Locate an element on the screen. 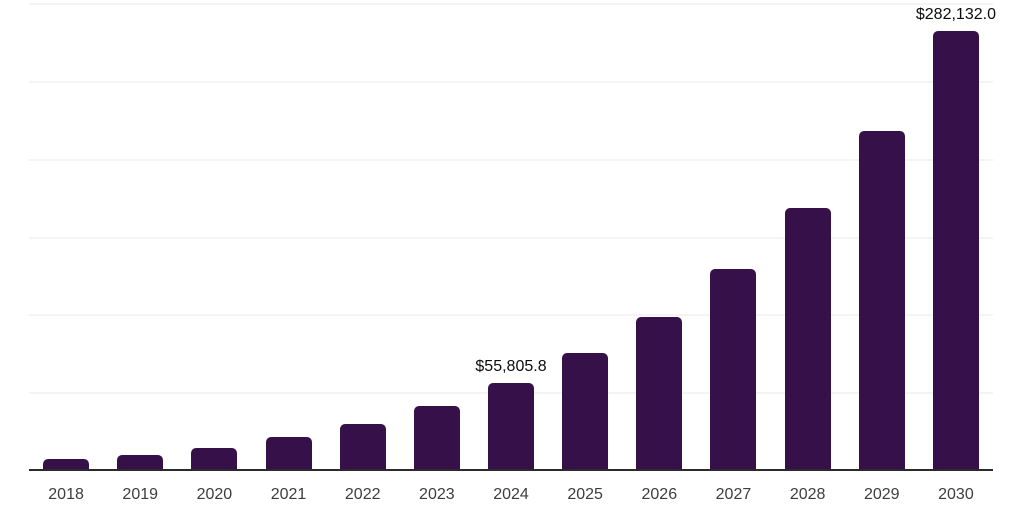 This screenshot has width=1024, height=512. data-label-2030: $282,132.0 is located at coordinates (955, 14).